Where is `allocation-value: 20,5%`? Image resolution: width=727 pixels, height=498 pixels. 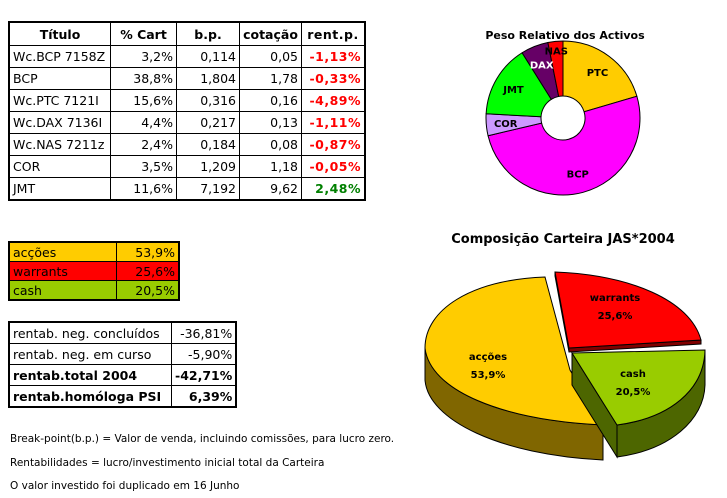 allocation-value: 20,5% is located at coordinates (148, 290).